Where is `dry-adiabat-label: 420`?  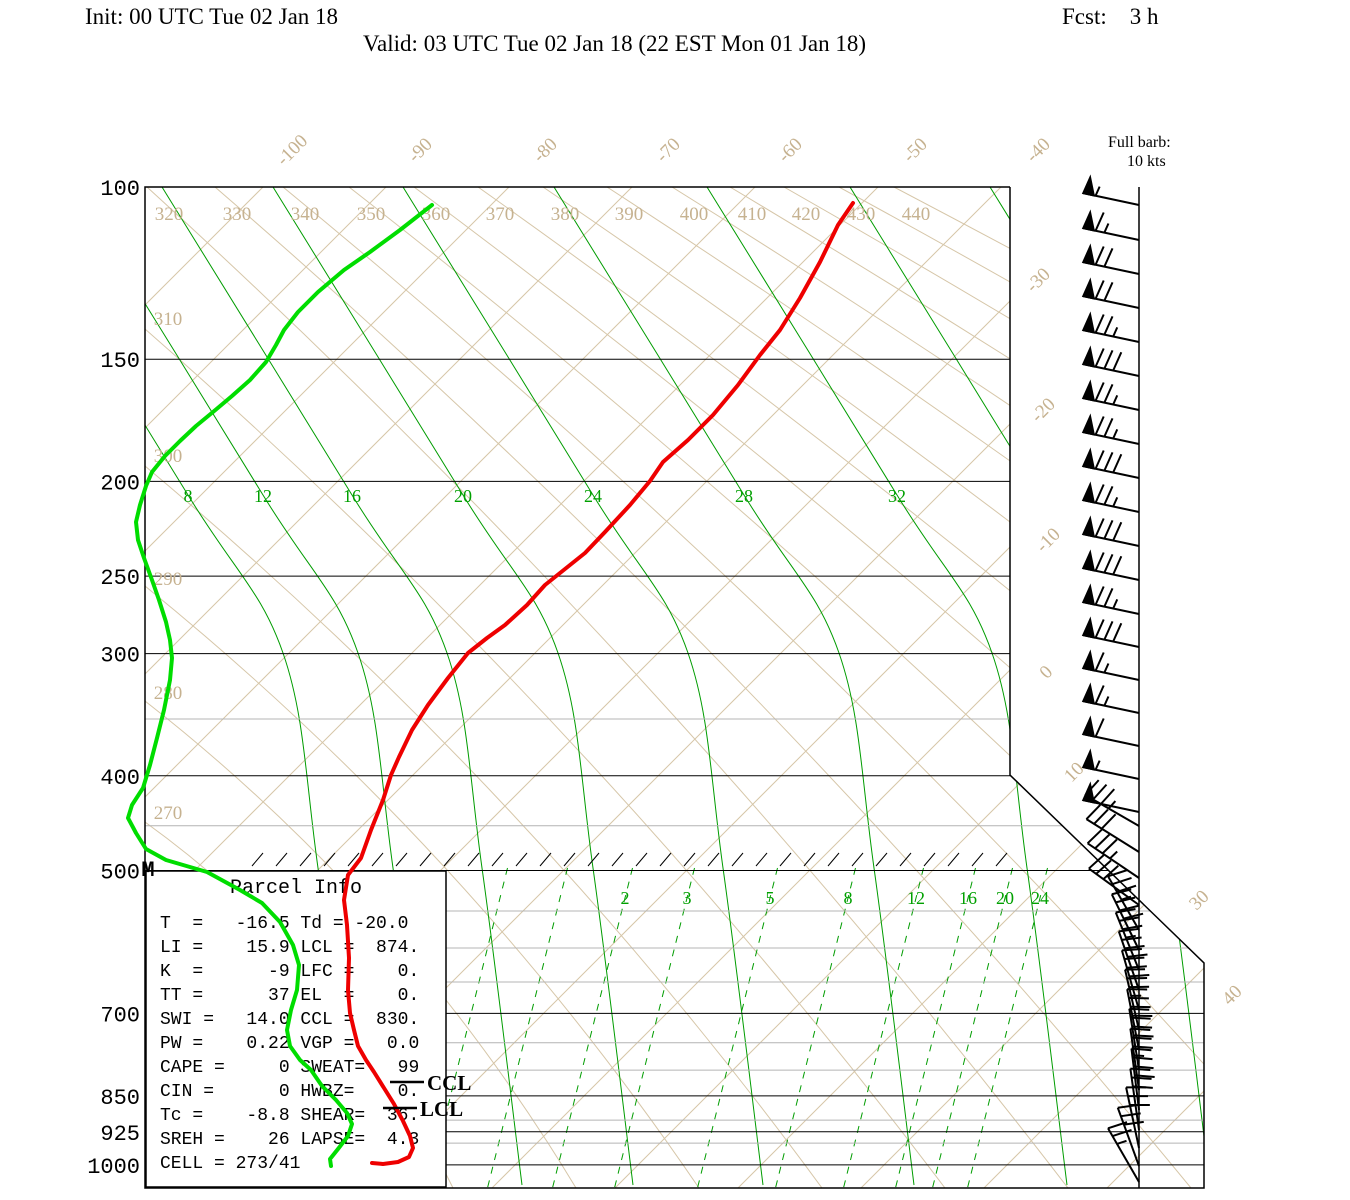 dry-adiabat-label: 420 is located at coordinates (806, 214).